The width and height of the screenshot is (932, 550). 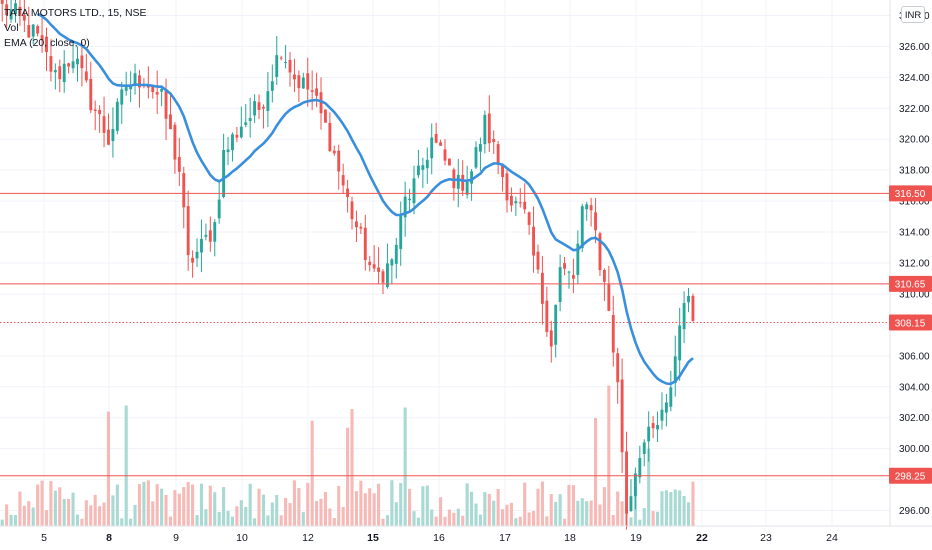 What do you see at coordinates (914, 233) in the screenshot?
I see `price-tick-label: 314.00` at bounding box center [914, 233].